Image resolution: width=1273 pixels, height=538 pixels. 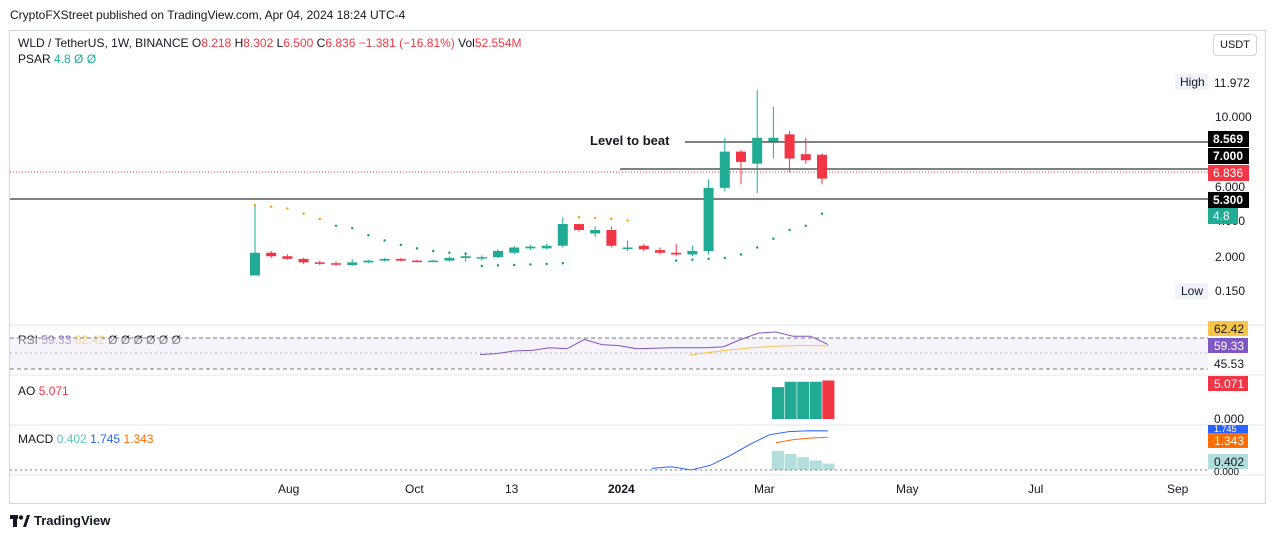 I want to click on rsi-line, so click(x=654, y=343).